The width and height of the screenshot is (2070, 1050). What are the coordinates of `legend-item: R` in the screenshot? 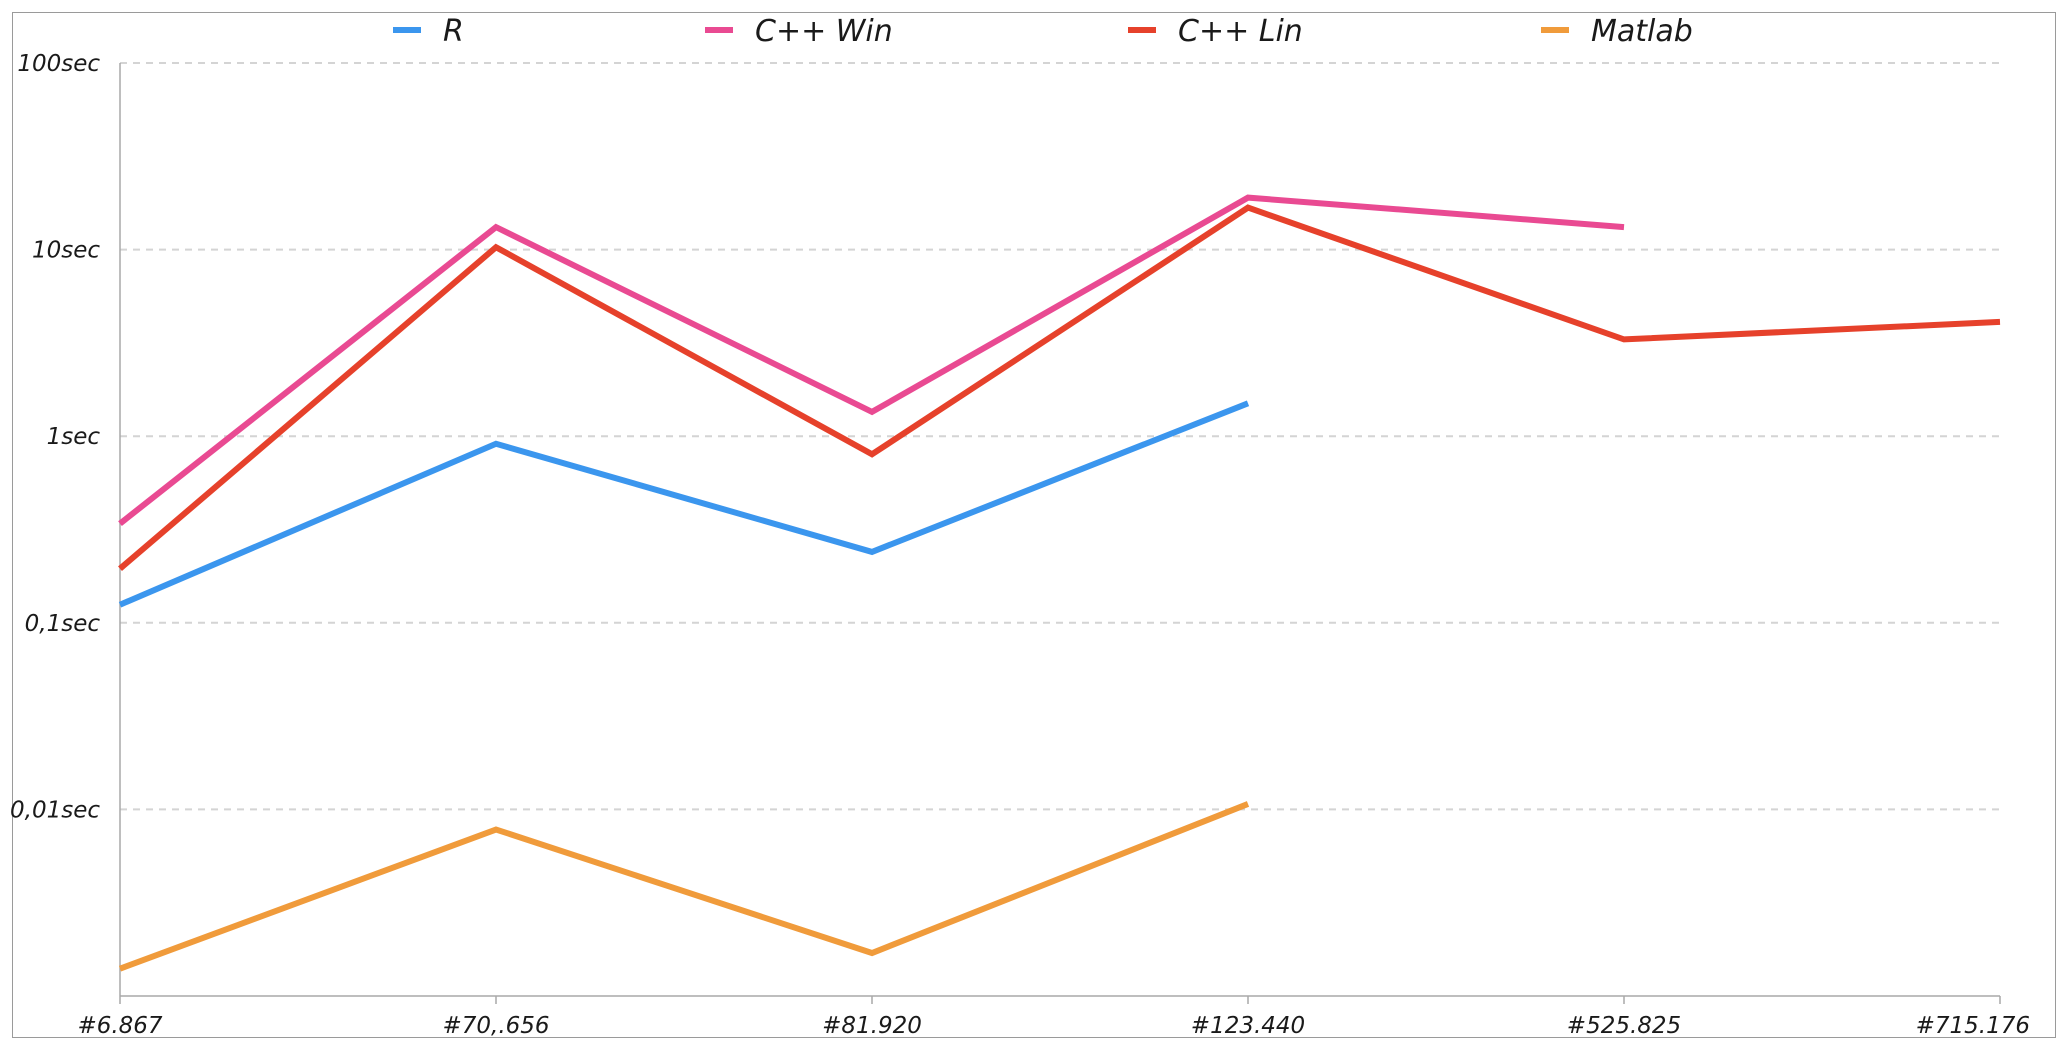 It's located at (428, 31).